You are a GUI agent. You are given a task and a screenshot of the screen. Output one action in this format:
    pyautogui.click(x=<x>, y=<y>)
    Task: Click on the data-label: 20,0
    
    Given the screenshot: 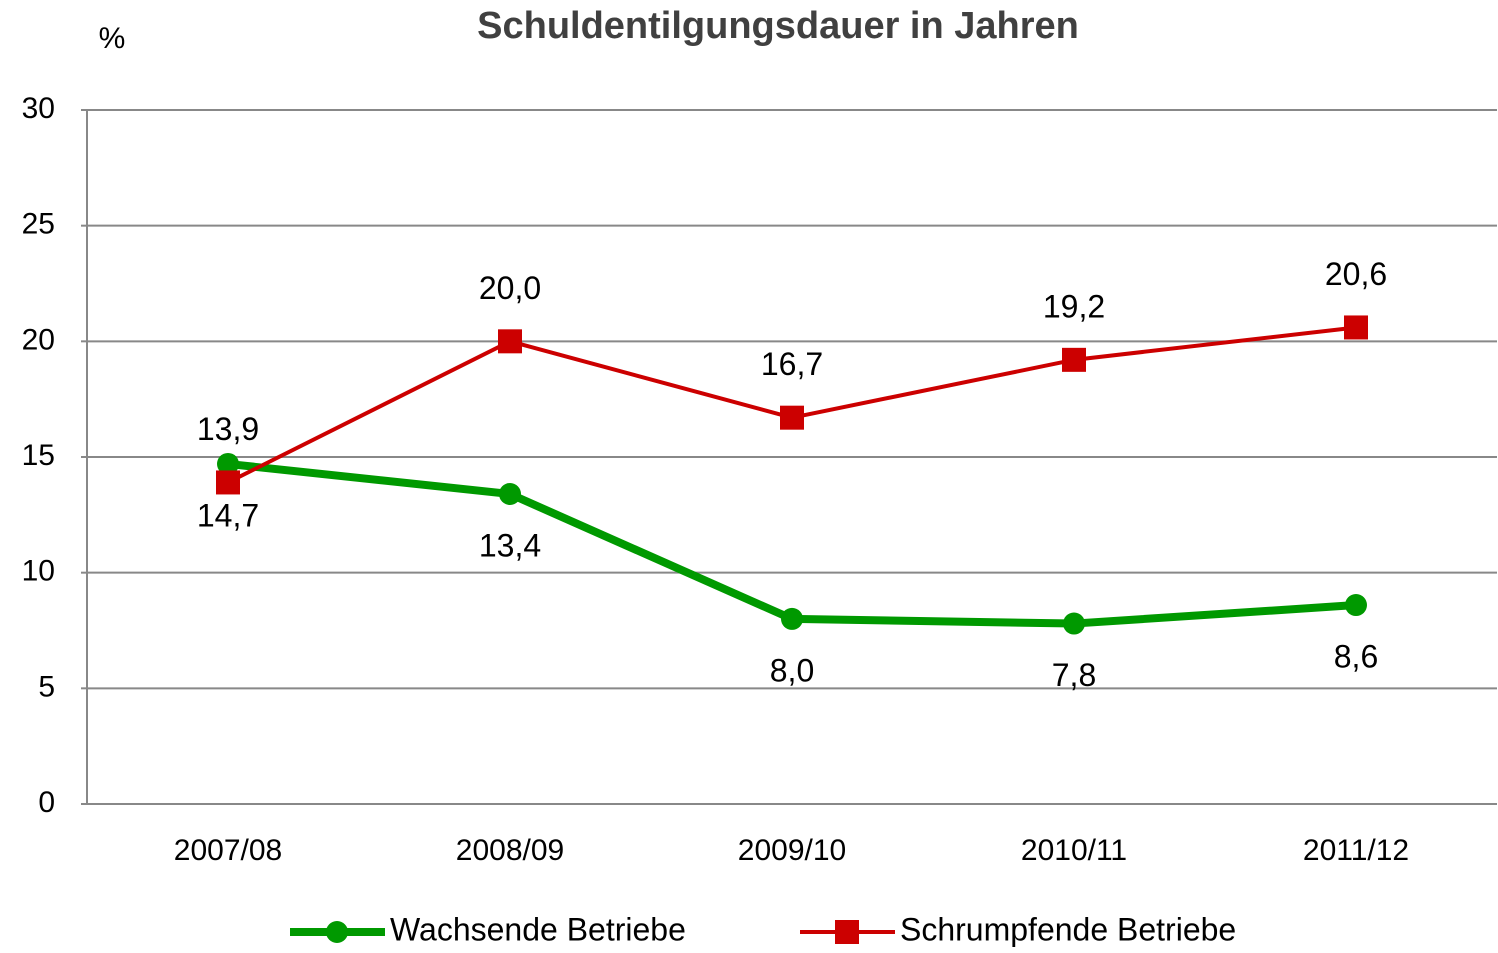 What is the action you would take?
    pyautogui.click(x=510, y=288)
    